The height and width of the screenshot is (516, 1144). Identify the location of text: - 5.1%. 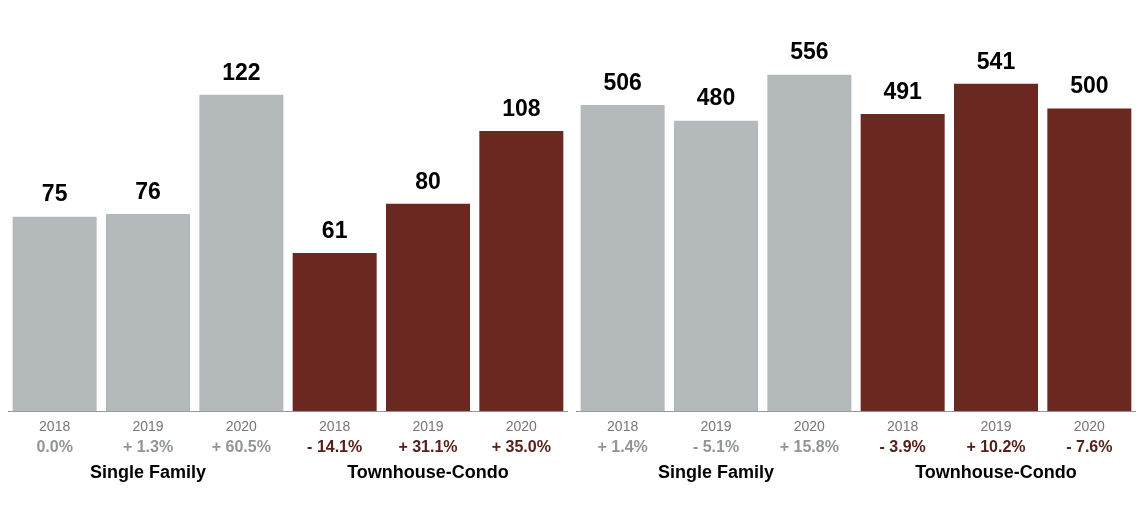
(716, 446).